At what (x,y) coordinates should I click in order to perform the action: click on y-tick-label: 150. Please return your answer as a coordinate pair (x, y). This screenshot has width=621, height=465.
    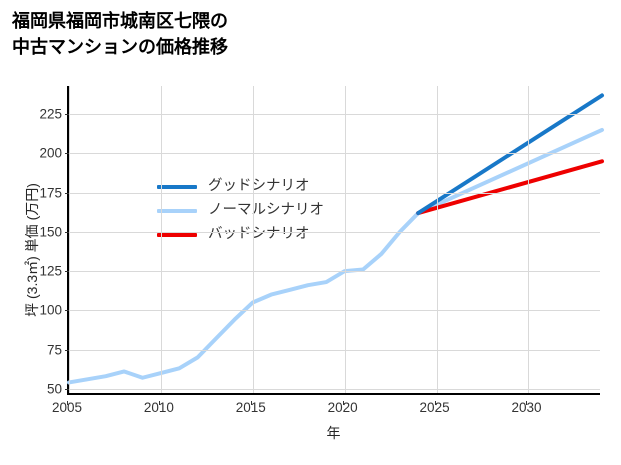
    Looking at the image, I should click on (50, 232).